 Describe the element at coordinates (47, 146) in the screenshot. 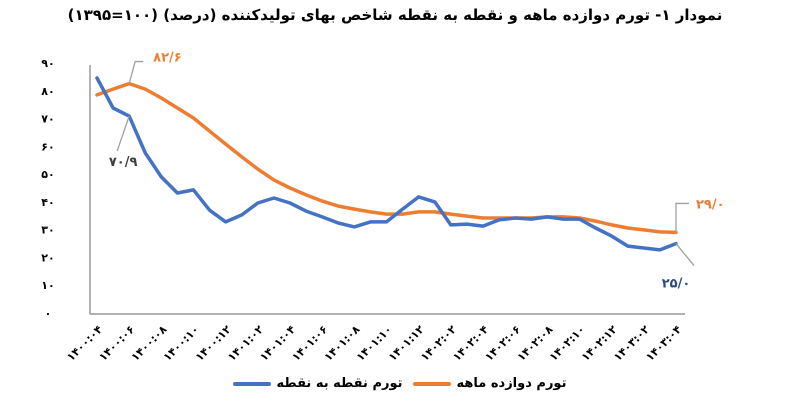

I see `y-tick-label: ۶۰` at that location.